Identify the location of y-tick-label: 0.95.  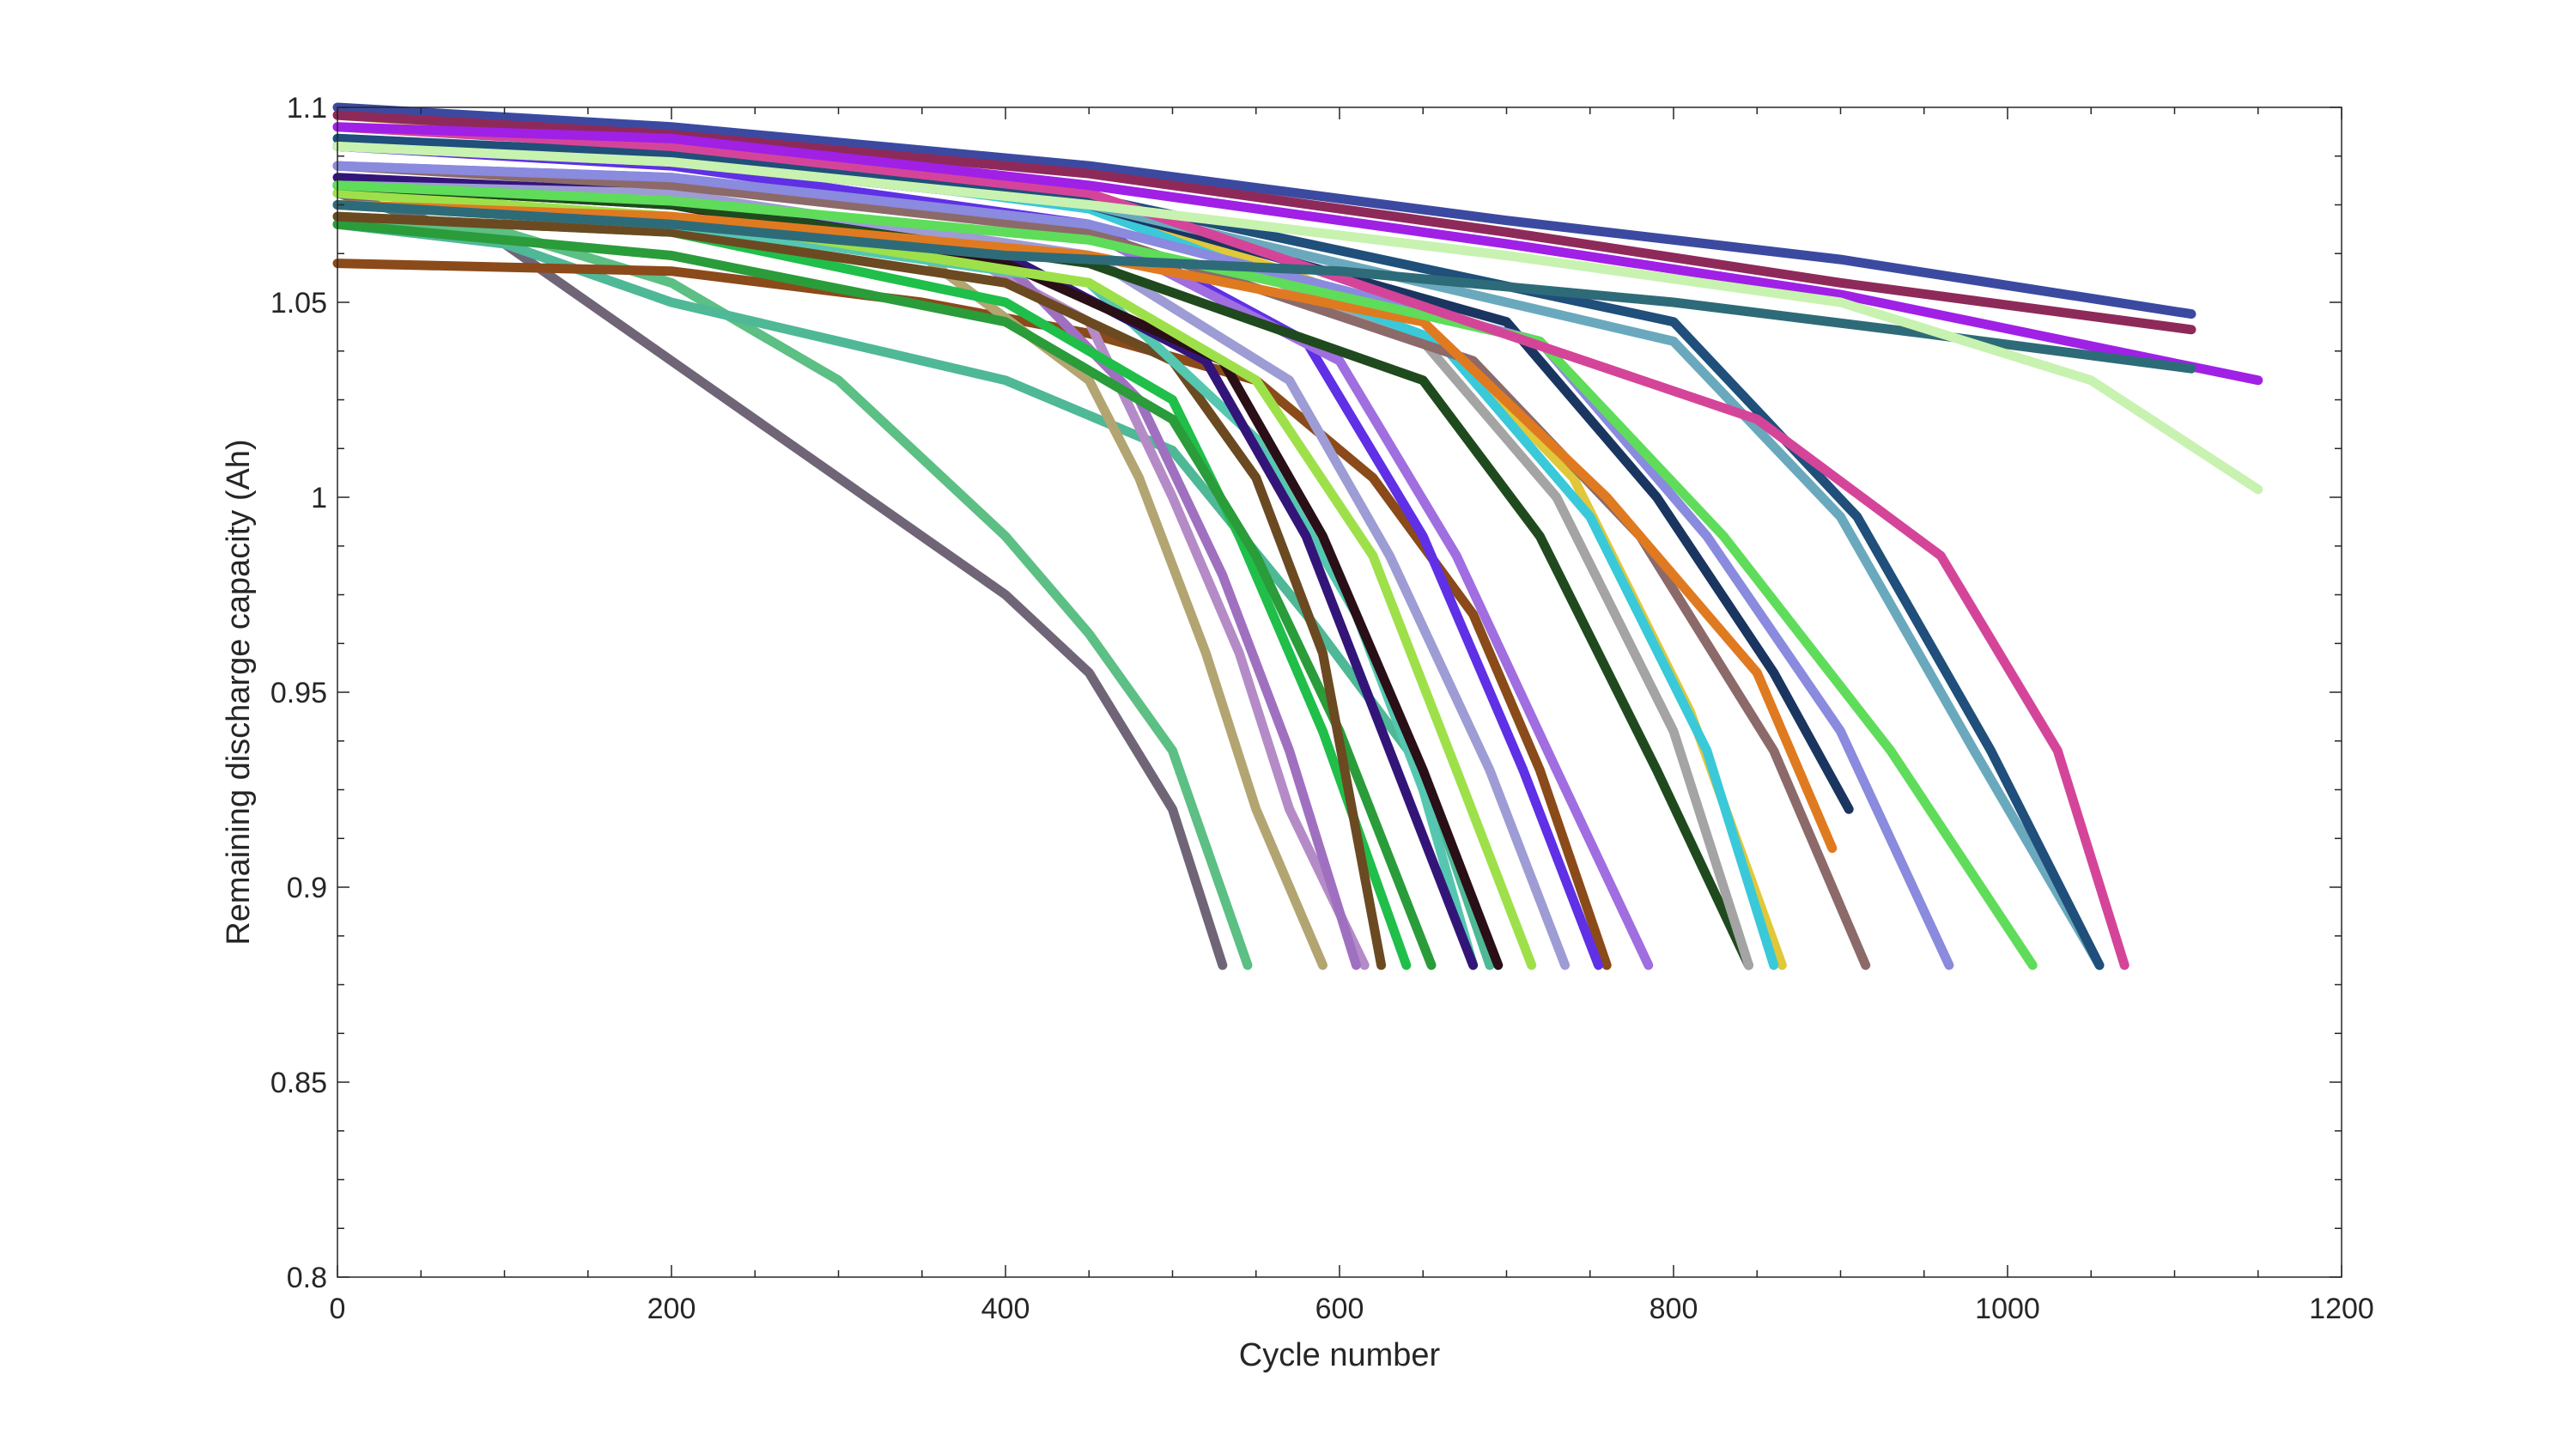
(298, 693).